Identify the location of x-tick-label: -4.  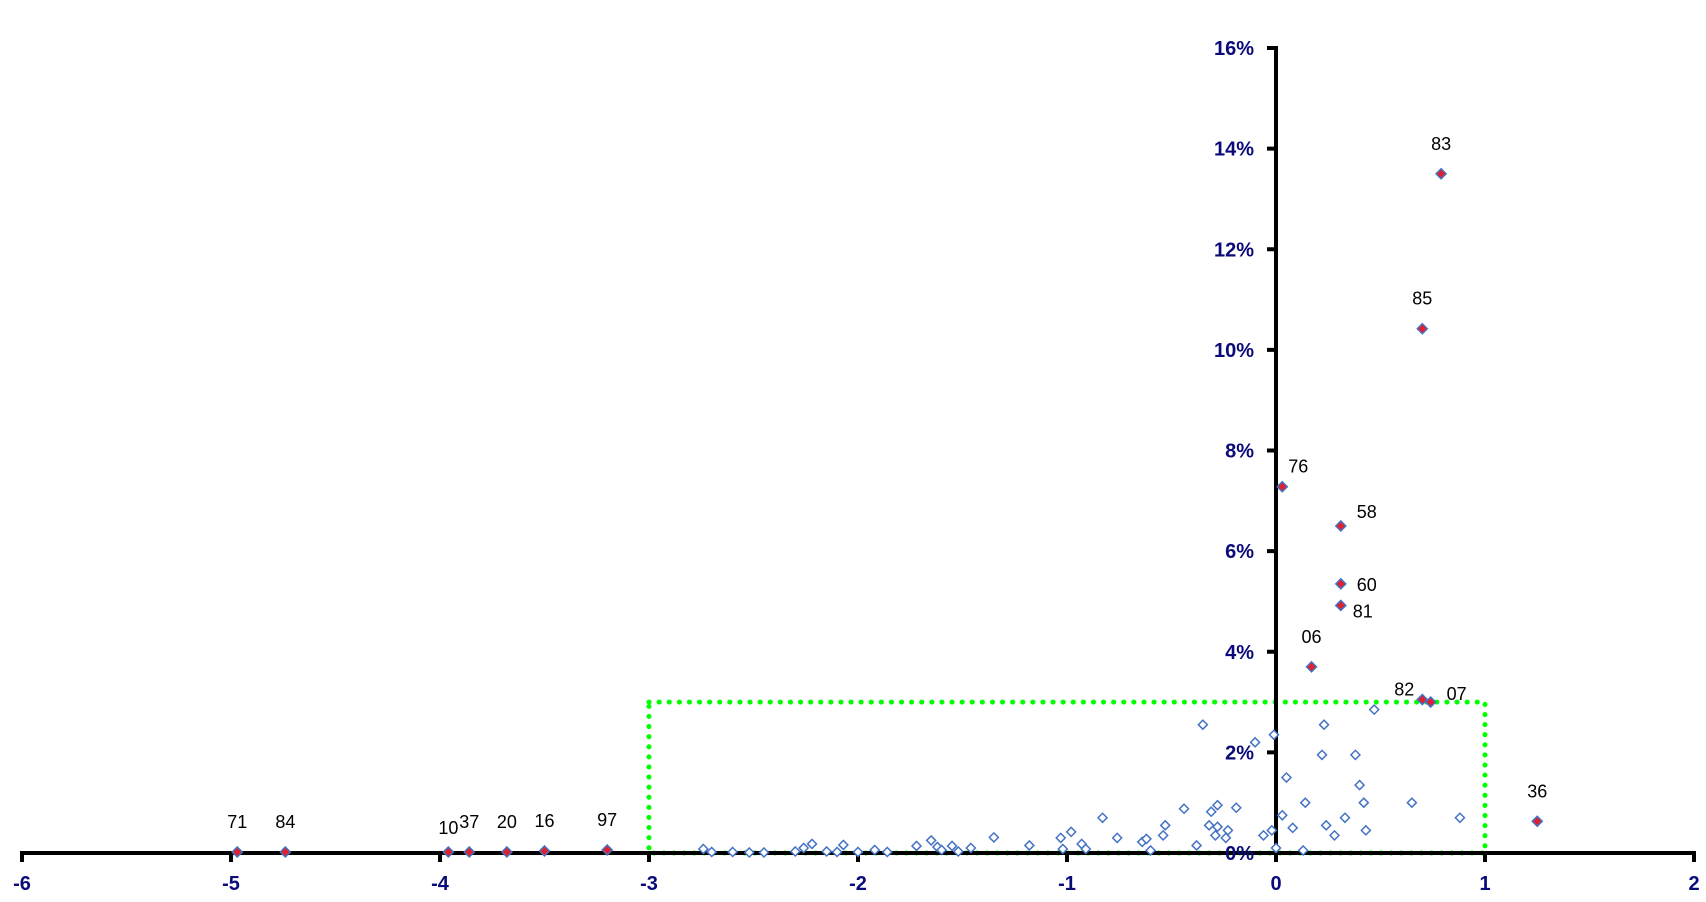
(440, 884).